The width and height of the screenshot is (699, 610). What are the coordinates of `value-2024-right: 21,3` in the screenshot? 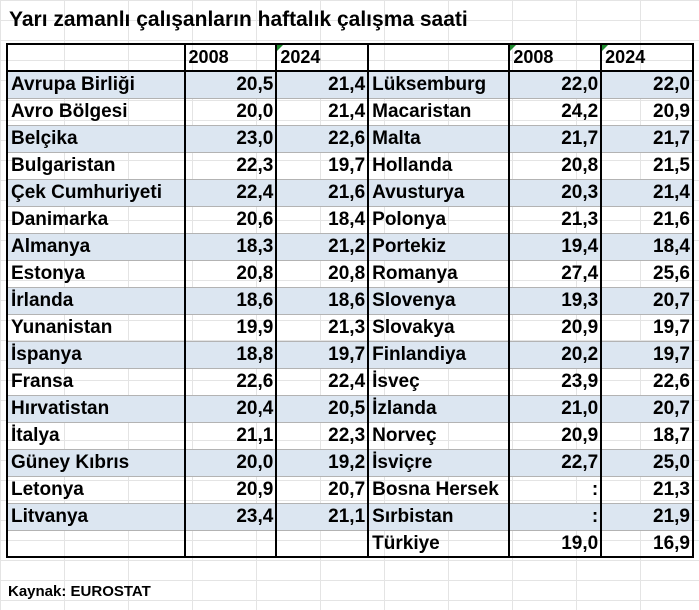 It's located at (647, 489).